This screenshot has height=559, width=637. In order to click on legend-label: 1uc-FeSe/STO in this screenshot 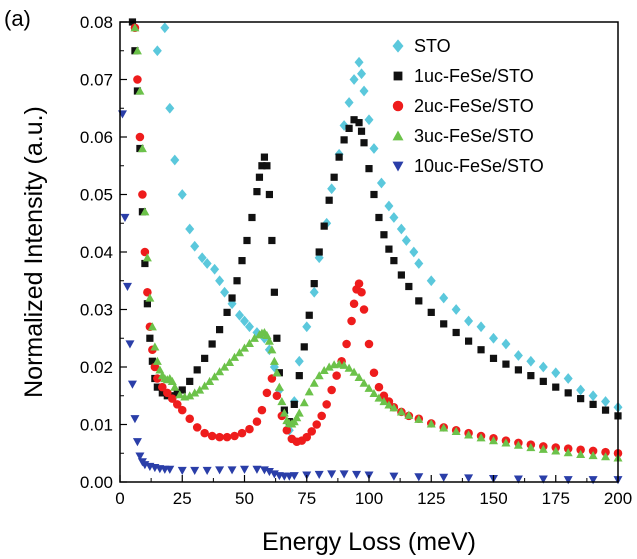, I will do `click(474, 76)`.